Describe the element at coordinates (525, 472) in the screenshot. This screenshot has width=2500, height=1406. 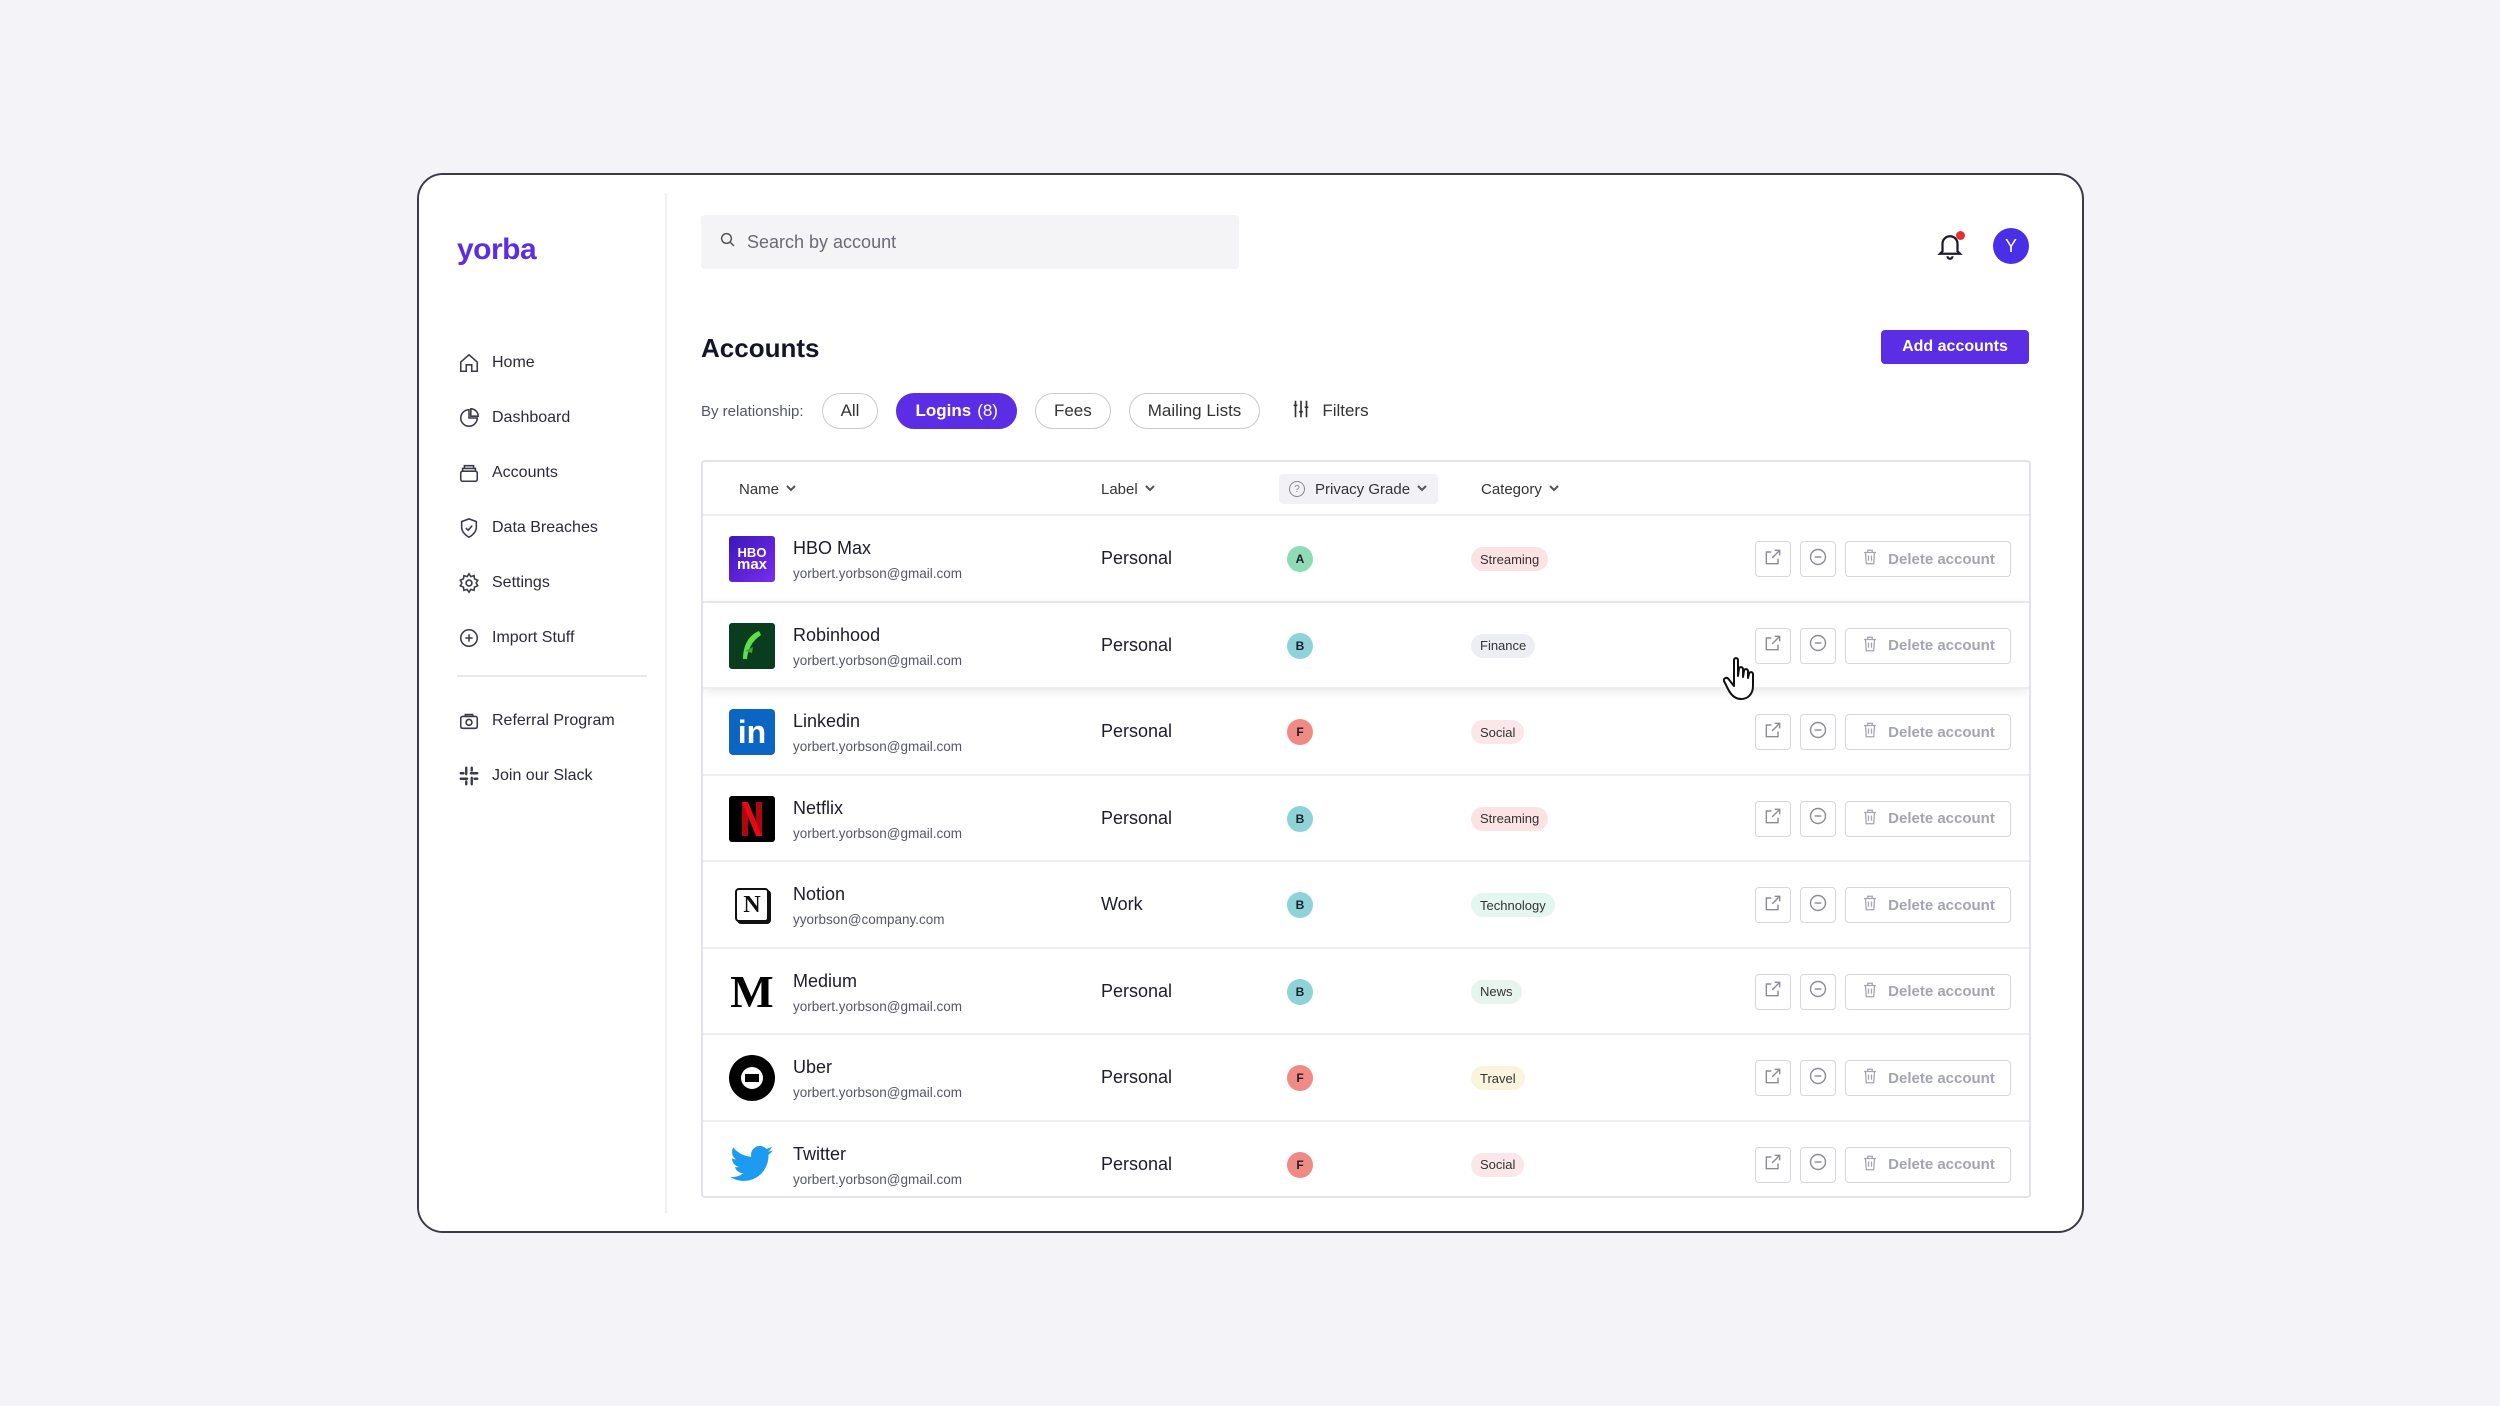
I see `sidebar-item-label: Accounts` at that location.